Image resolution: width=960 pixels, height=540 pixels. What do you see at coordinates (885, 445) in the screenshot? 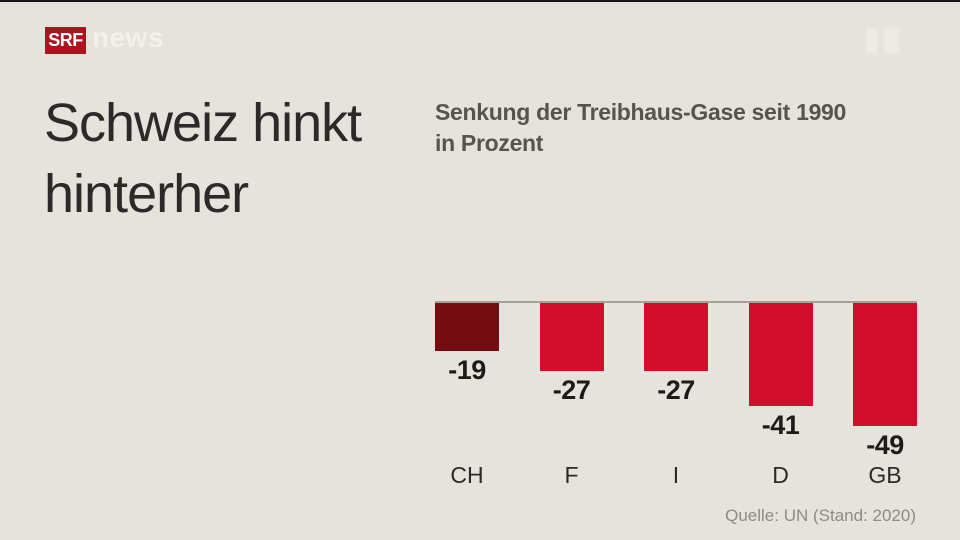
I see `value-label-gb: -49` at bounding box center [885, 445].